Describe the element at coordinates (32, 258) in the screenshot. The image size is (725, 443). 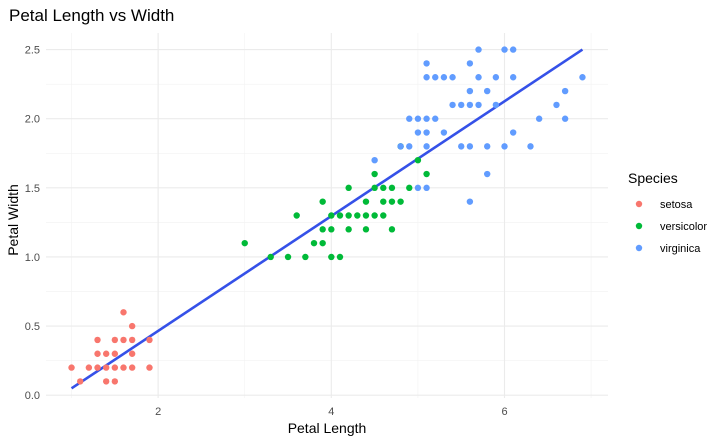
I see `y-tick-label: 1.0` at that location.